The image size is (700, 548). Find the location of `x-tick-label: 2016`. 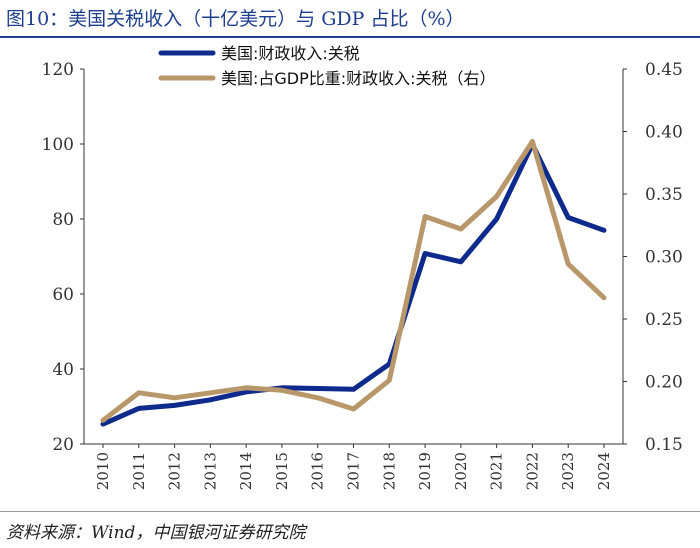

x-tick-label: 2016 is located at coordinates (318, 471).